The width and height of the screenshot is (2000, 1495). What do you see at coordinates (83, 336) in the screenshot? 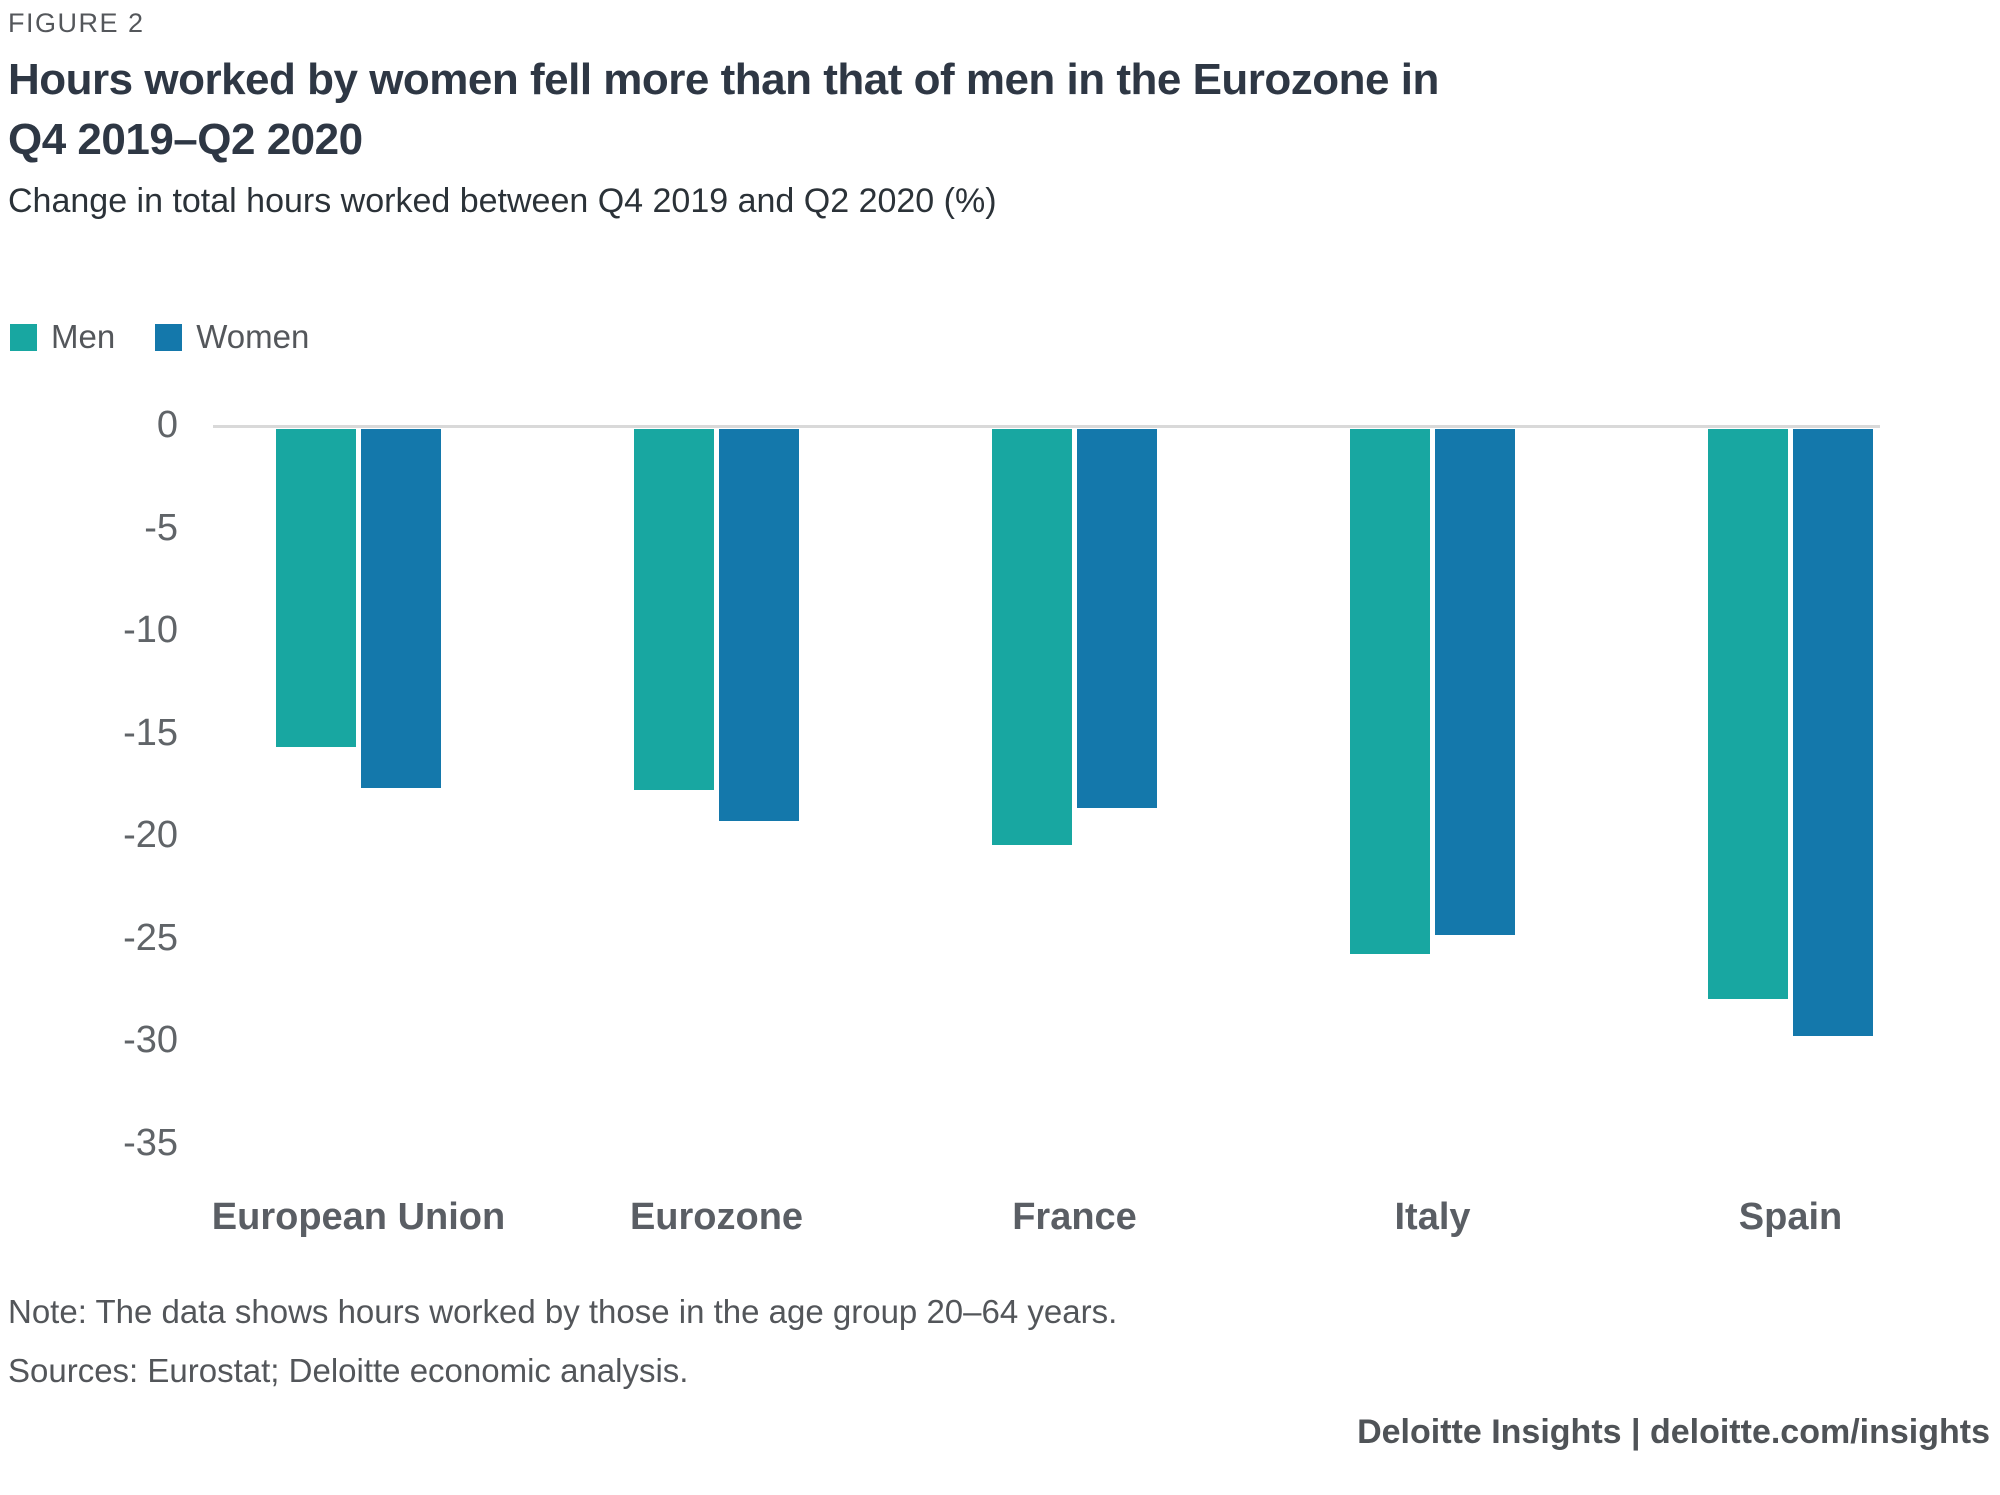
I see `legend-label-men: Men` at bounding box center [83, 336].